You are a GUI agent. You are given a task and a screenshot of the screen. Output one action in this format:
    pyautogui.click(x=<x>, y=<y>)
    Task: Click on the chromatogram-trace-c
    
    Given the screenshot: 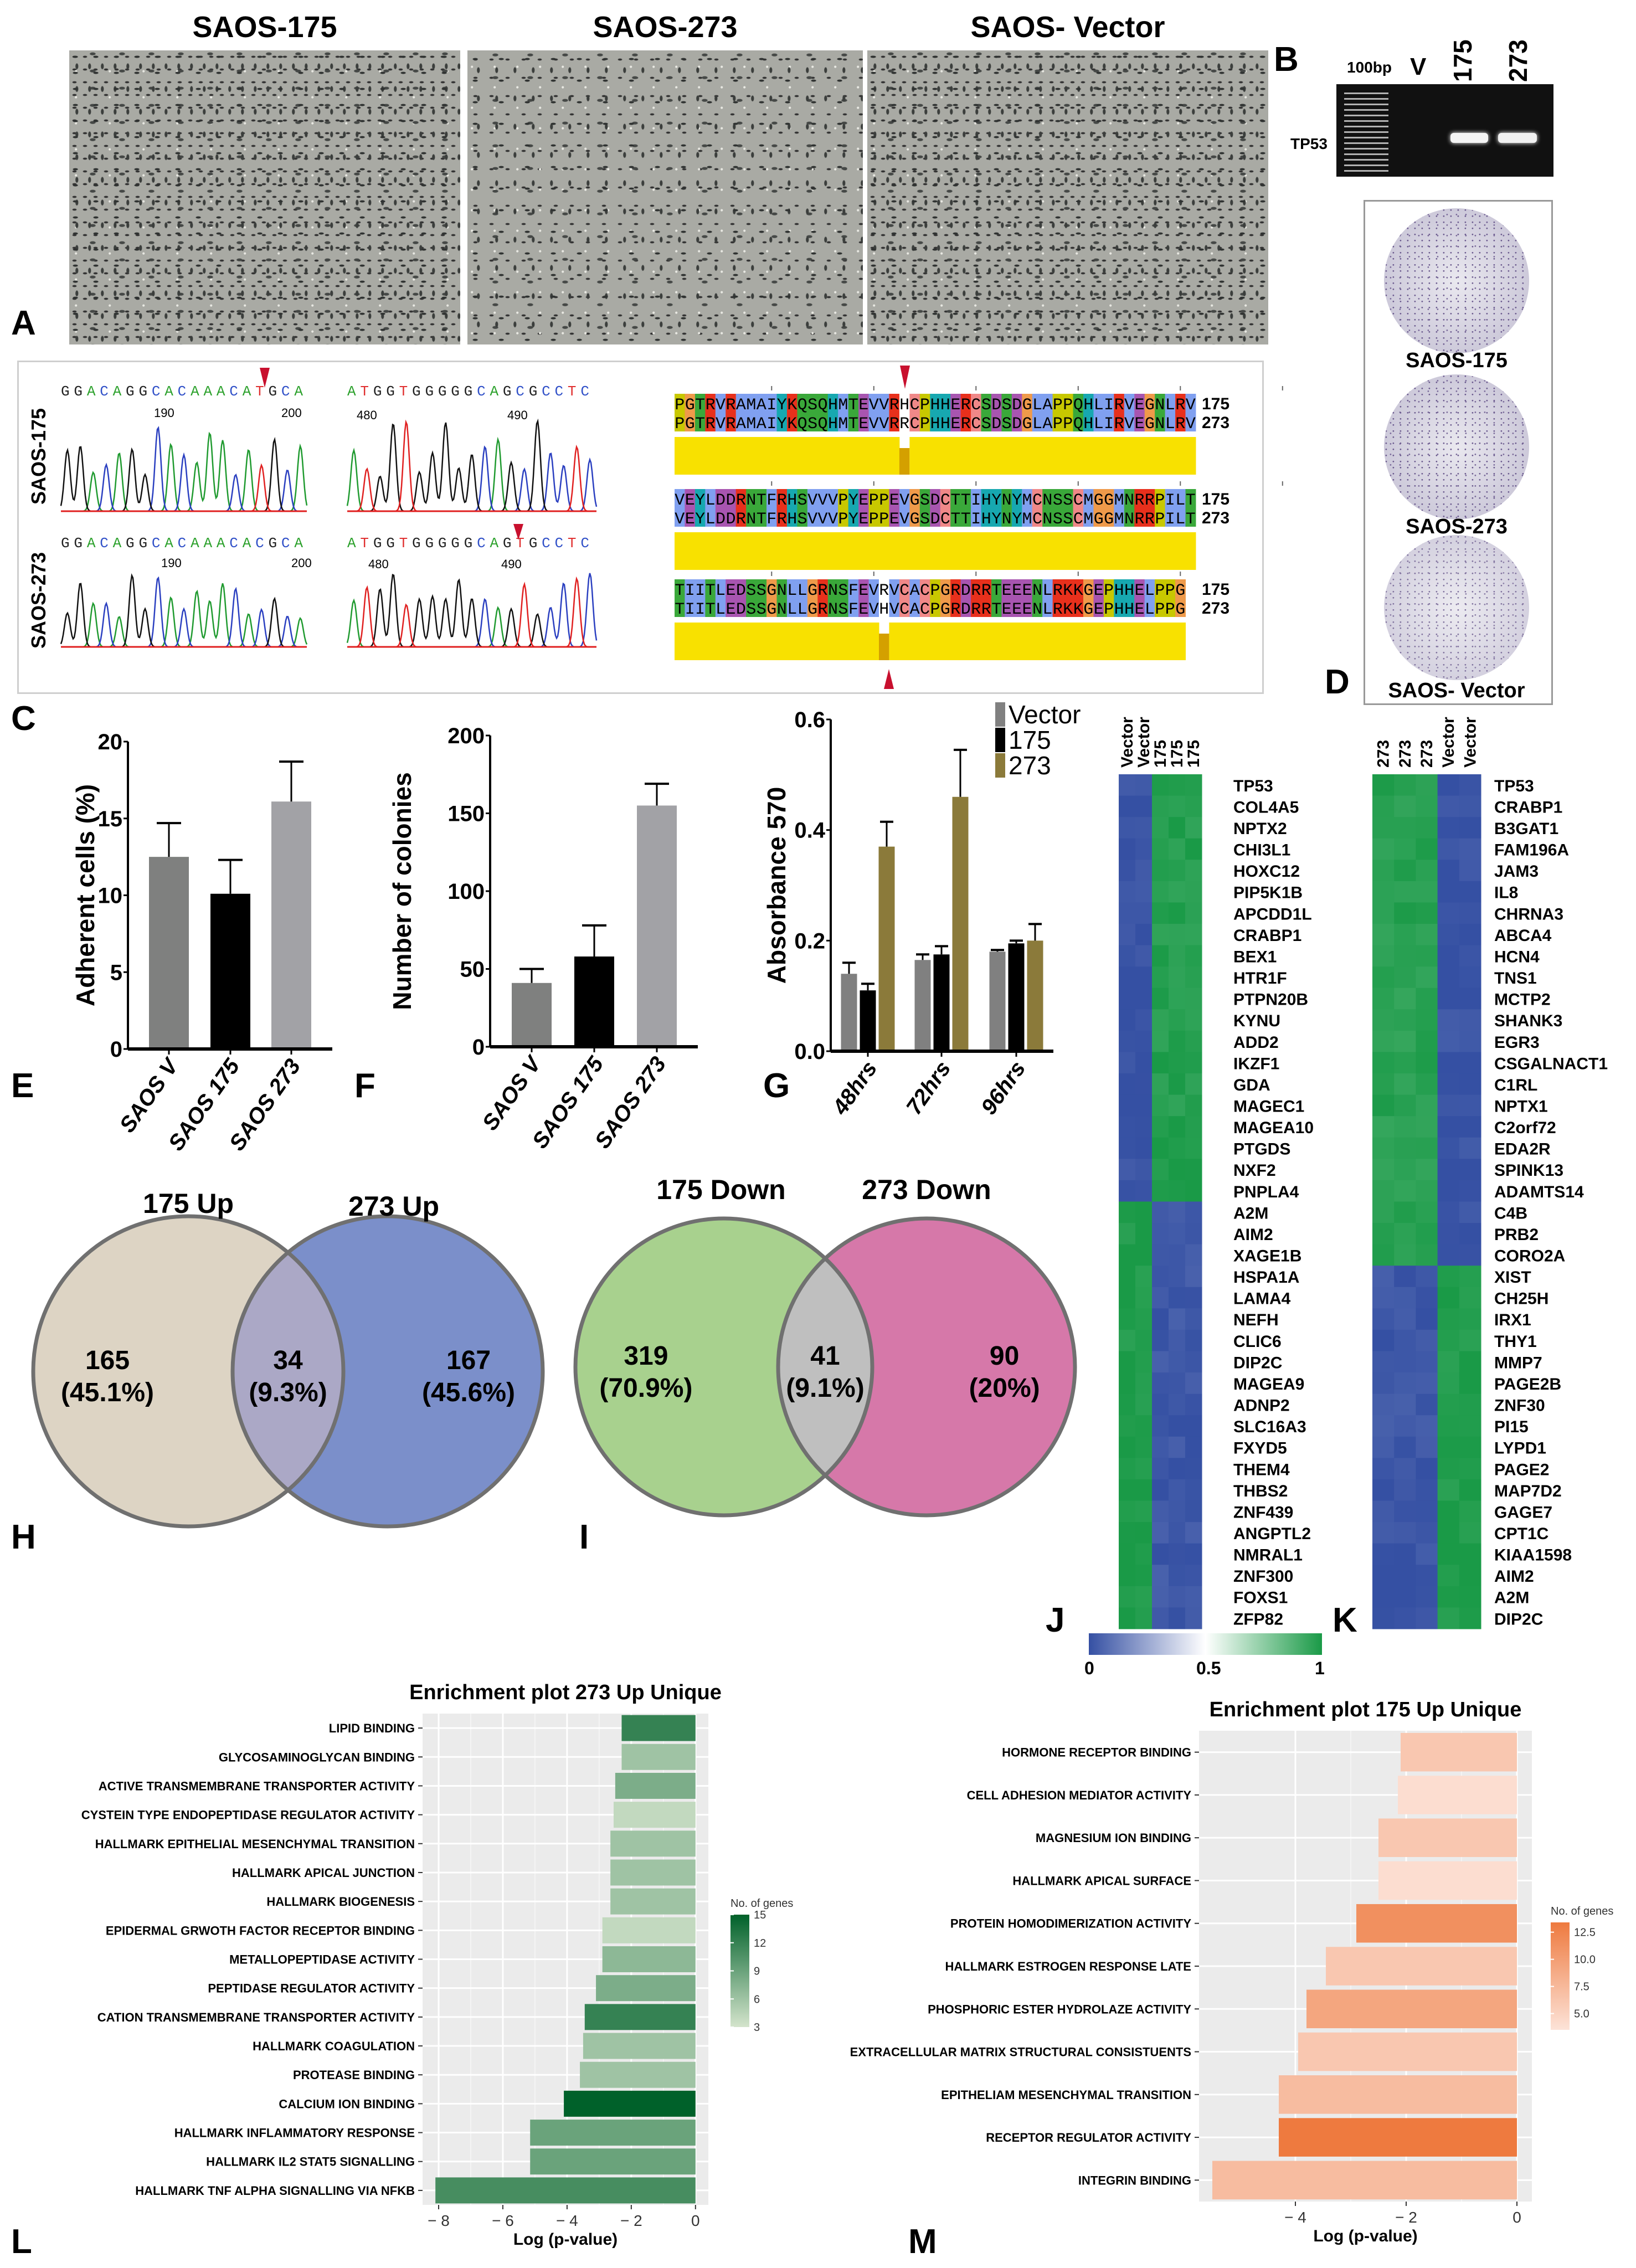 What is the action you would take?
    pyautogui.click(x=472, y=479)
    